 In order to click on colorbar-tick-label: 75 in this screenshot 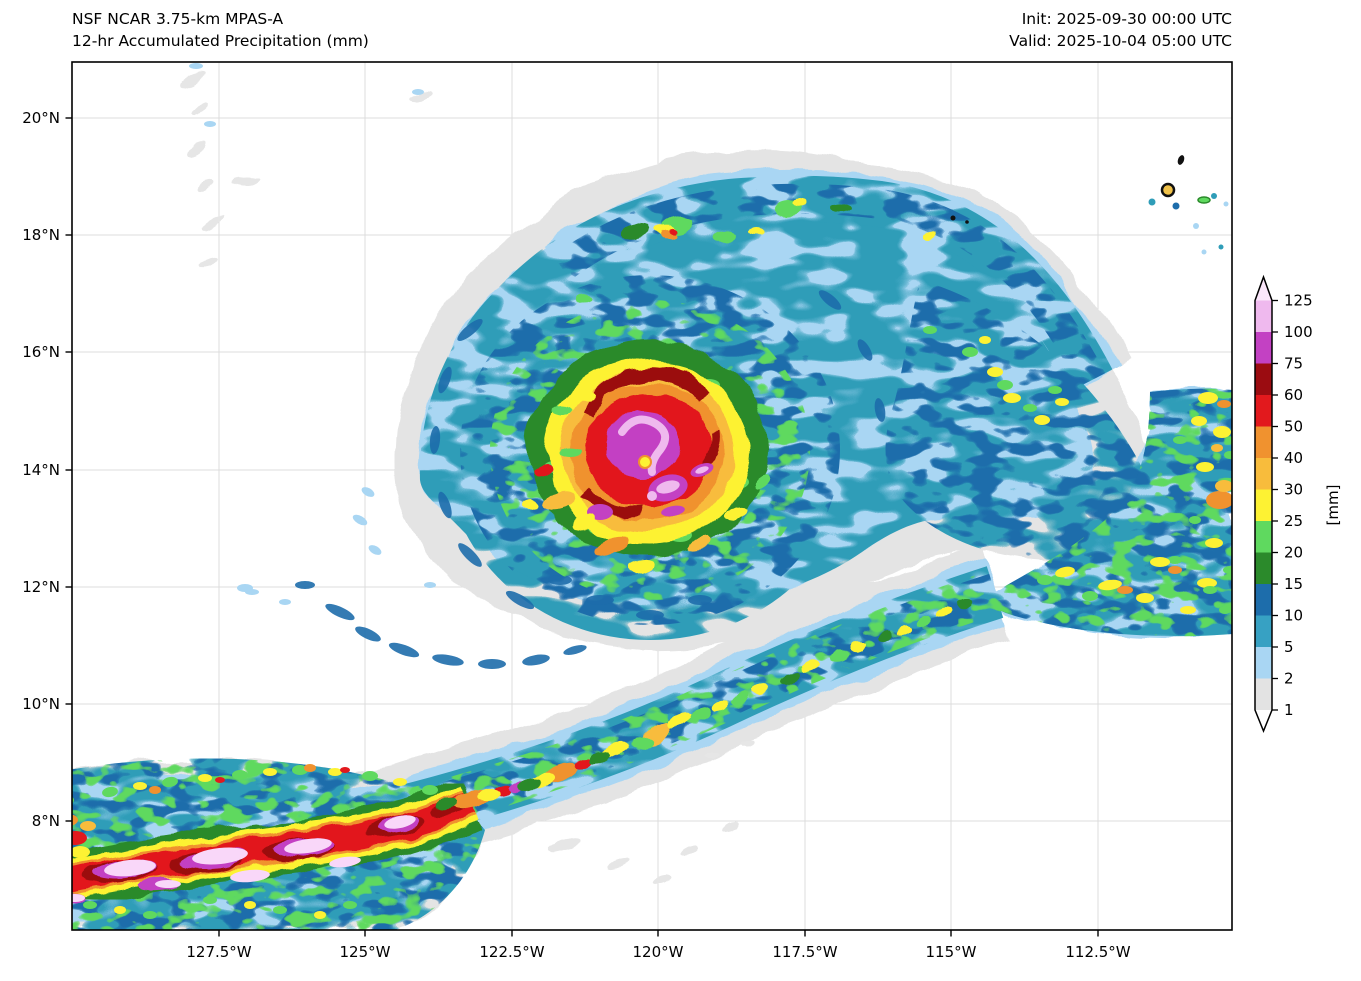, I will do `click(1293, 364)`.